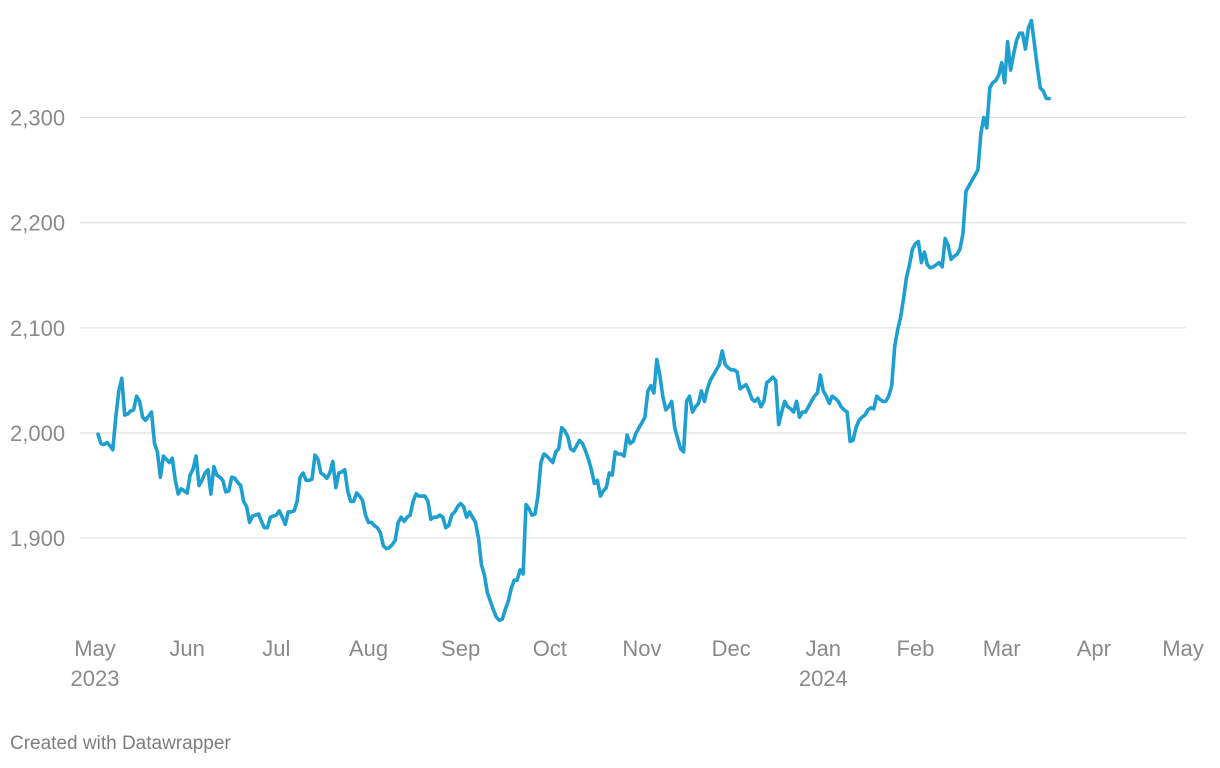 The image size is (1220, 768). Describe the element at coordinates (823, 648) in the screenshot. I see `x-tick-label: Jan` at that location.